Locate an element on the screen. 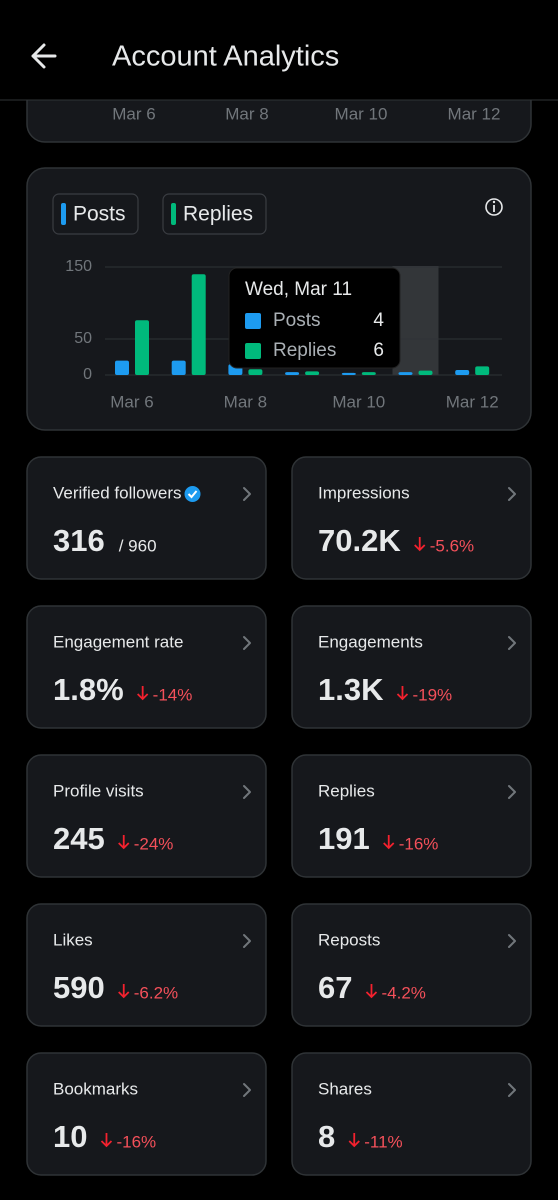 This screenshot has width=558, height=1200. y-tick-label: 50 is located at coordinates (83, 338).